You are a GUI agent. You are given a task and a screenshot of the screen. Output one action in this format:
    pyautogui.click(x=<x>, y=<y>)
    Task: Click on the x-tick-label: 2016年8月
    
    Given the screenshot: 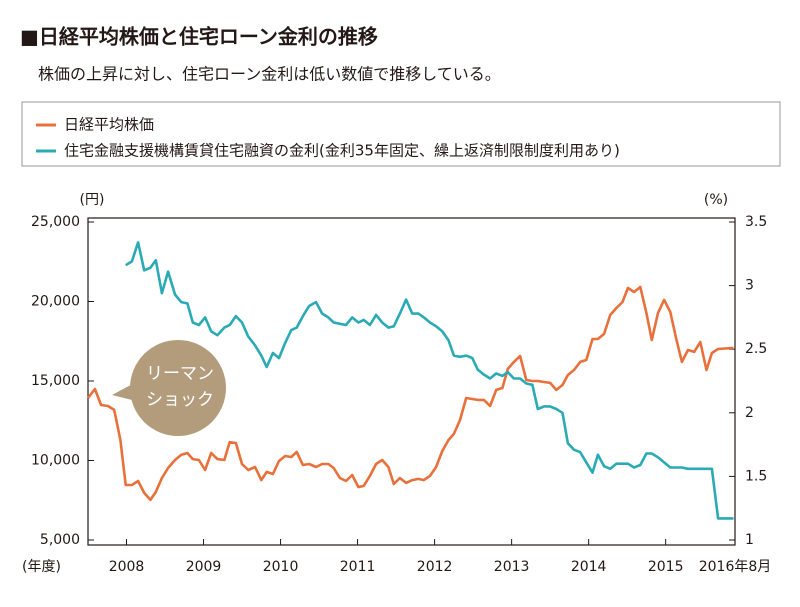 What is the action you would take?
    pyautogui.click(x=735, y=567)
    